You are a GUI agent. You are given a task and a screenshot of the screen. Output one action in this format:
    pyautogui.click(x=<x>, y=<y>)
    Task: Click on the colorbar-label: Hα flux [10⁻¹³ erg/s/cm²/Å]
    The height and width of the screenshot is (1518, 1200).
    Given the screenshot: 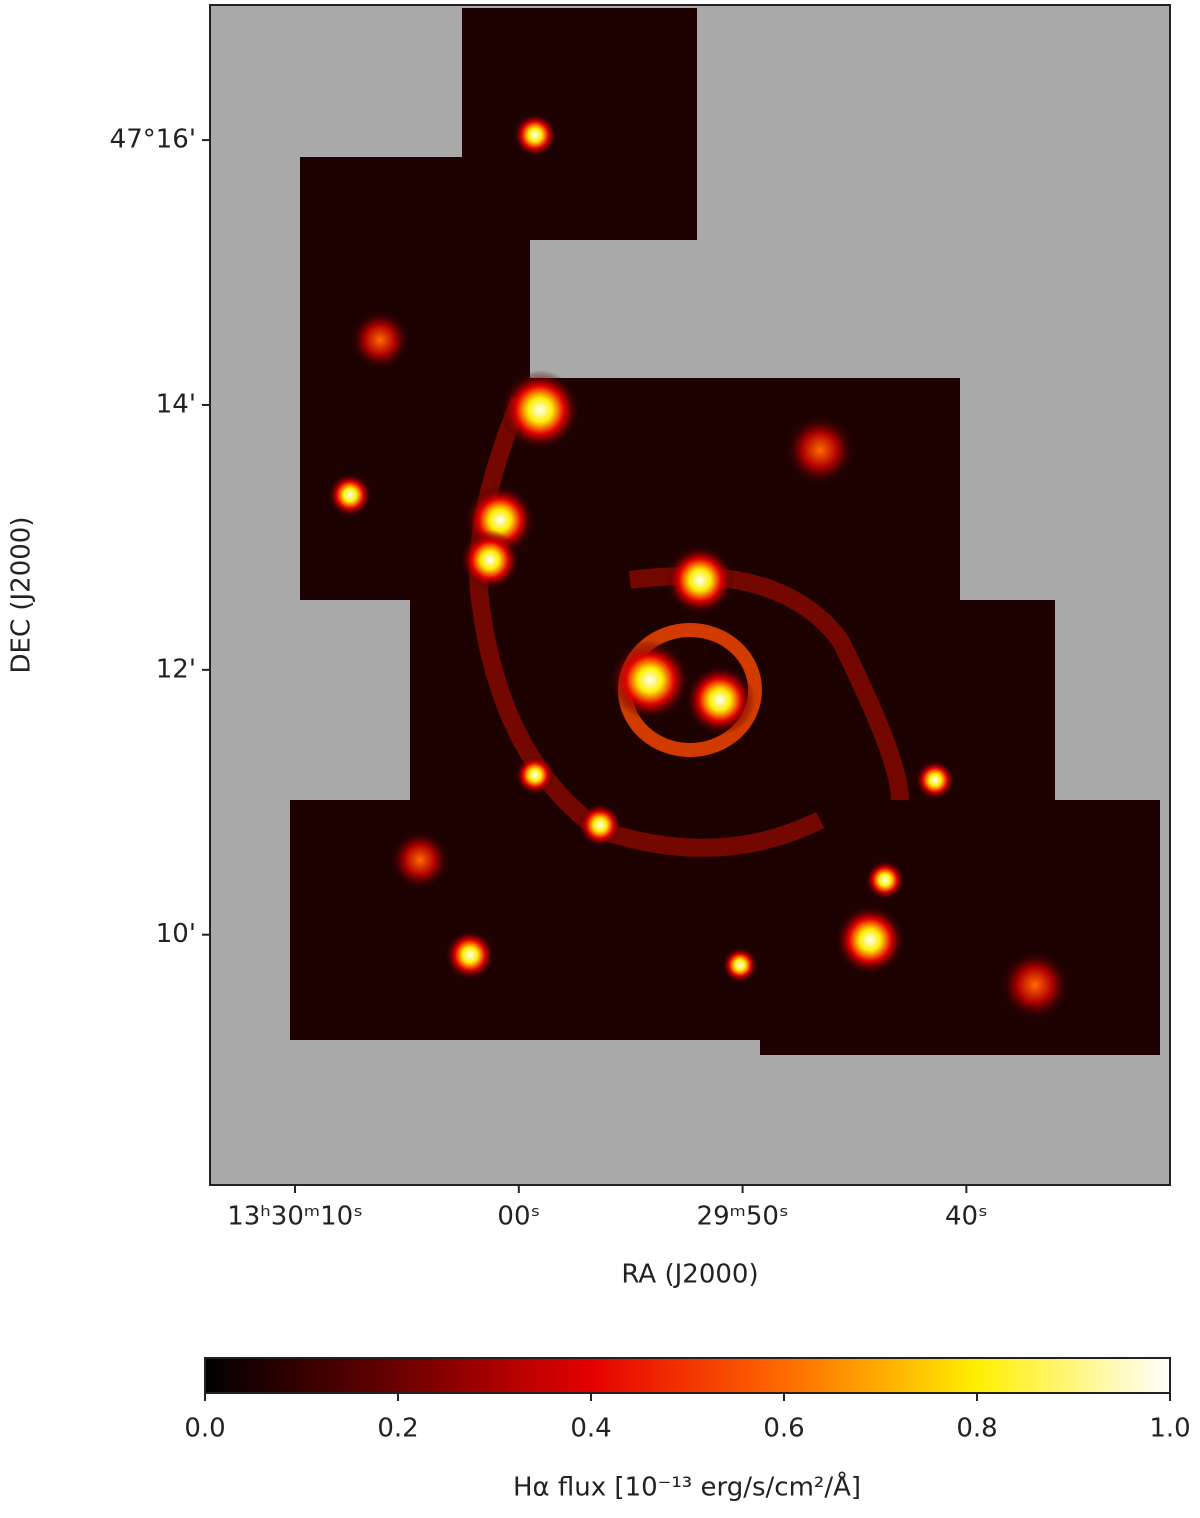 What is the action you would take?
    pyautogui.click(x=687, y=1487)
    